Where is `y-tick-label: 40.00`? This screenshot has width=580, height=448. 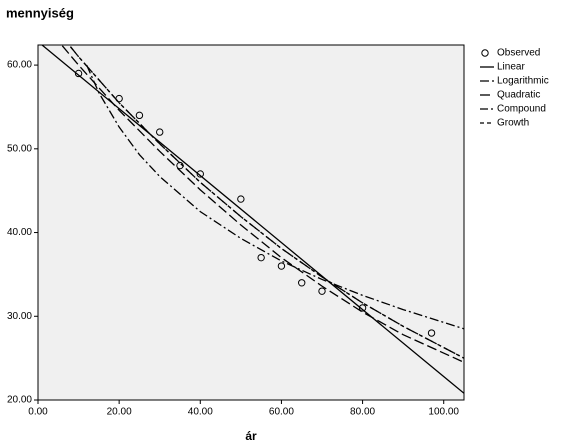
y-tick-label: 40.00 is located at coordinates (19, 232).